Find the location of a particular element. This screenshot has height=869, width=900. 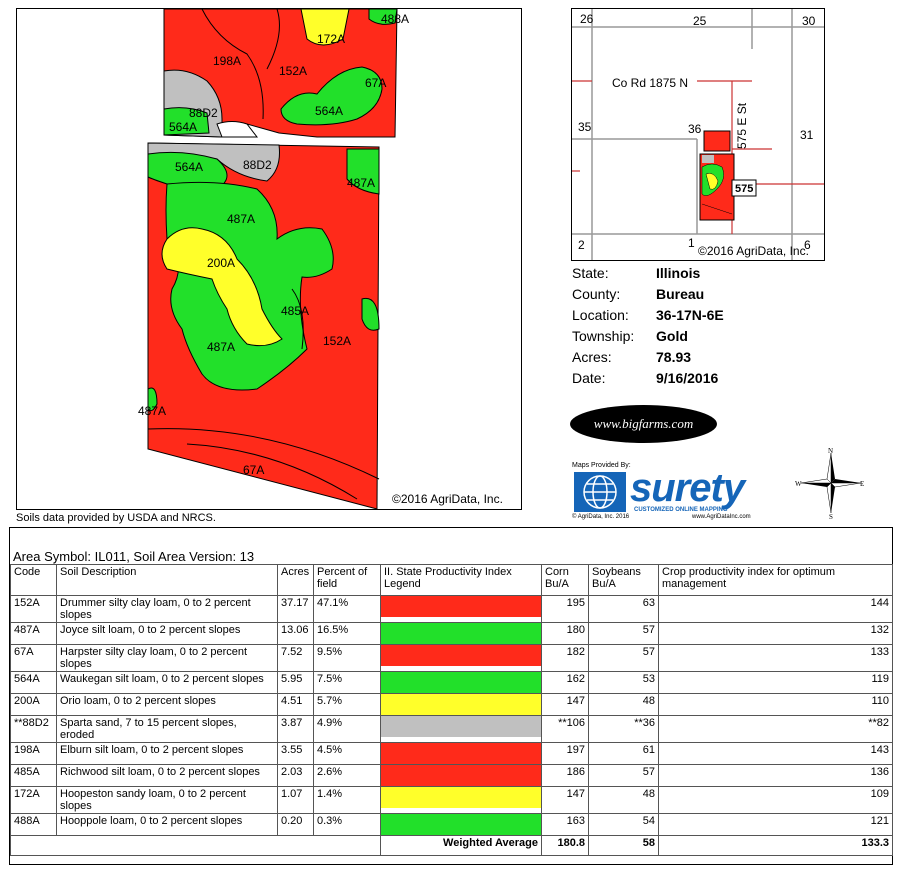

cell-cpi: 121 is located at coordinates (775, 824).